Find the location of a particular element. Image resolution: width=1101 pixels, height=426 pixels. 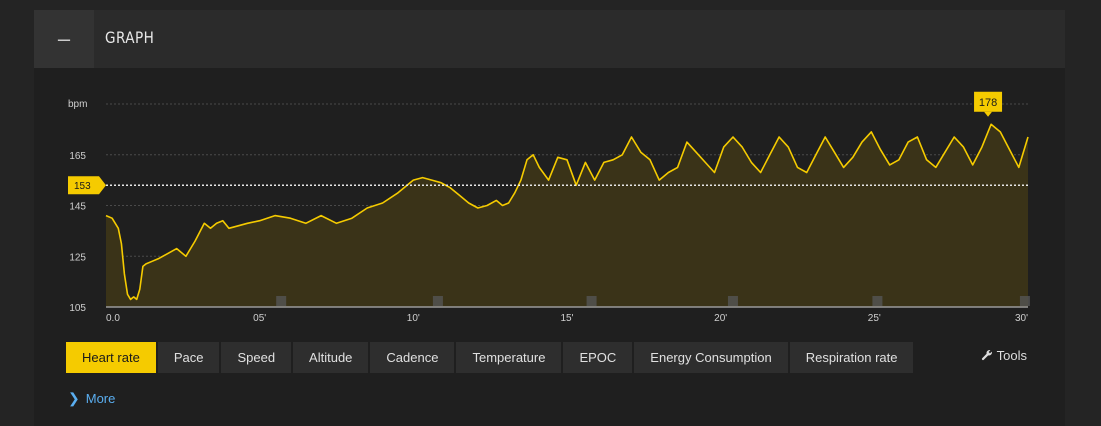

max-label: 178 is located at coordinates (988, 103).